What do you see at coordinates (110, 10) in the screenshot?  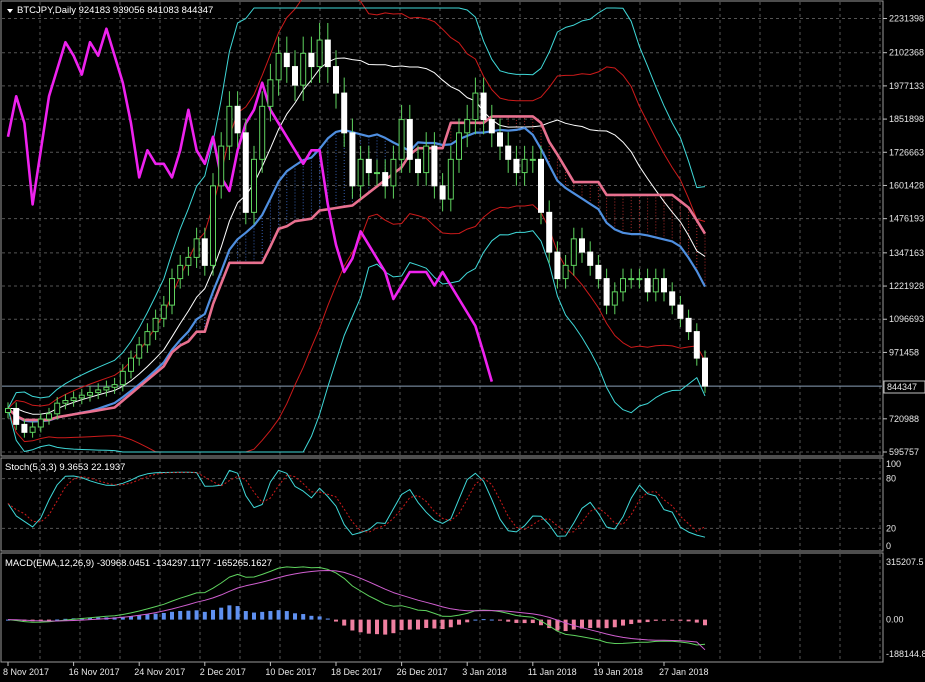 I see `main-title-group: BTCJPY,Daily 924183 939056 841083 844347` at bounding box center [110, 10].